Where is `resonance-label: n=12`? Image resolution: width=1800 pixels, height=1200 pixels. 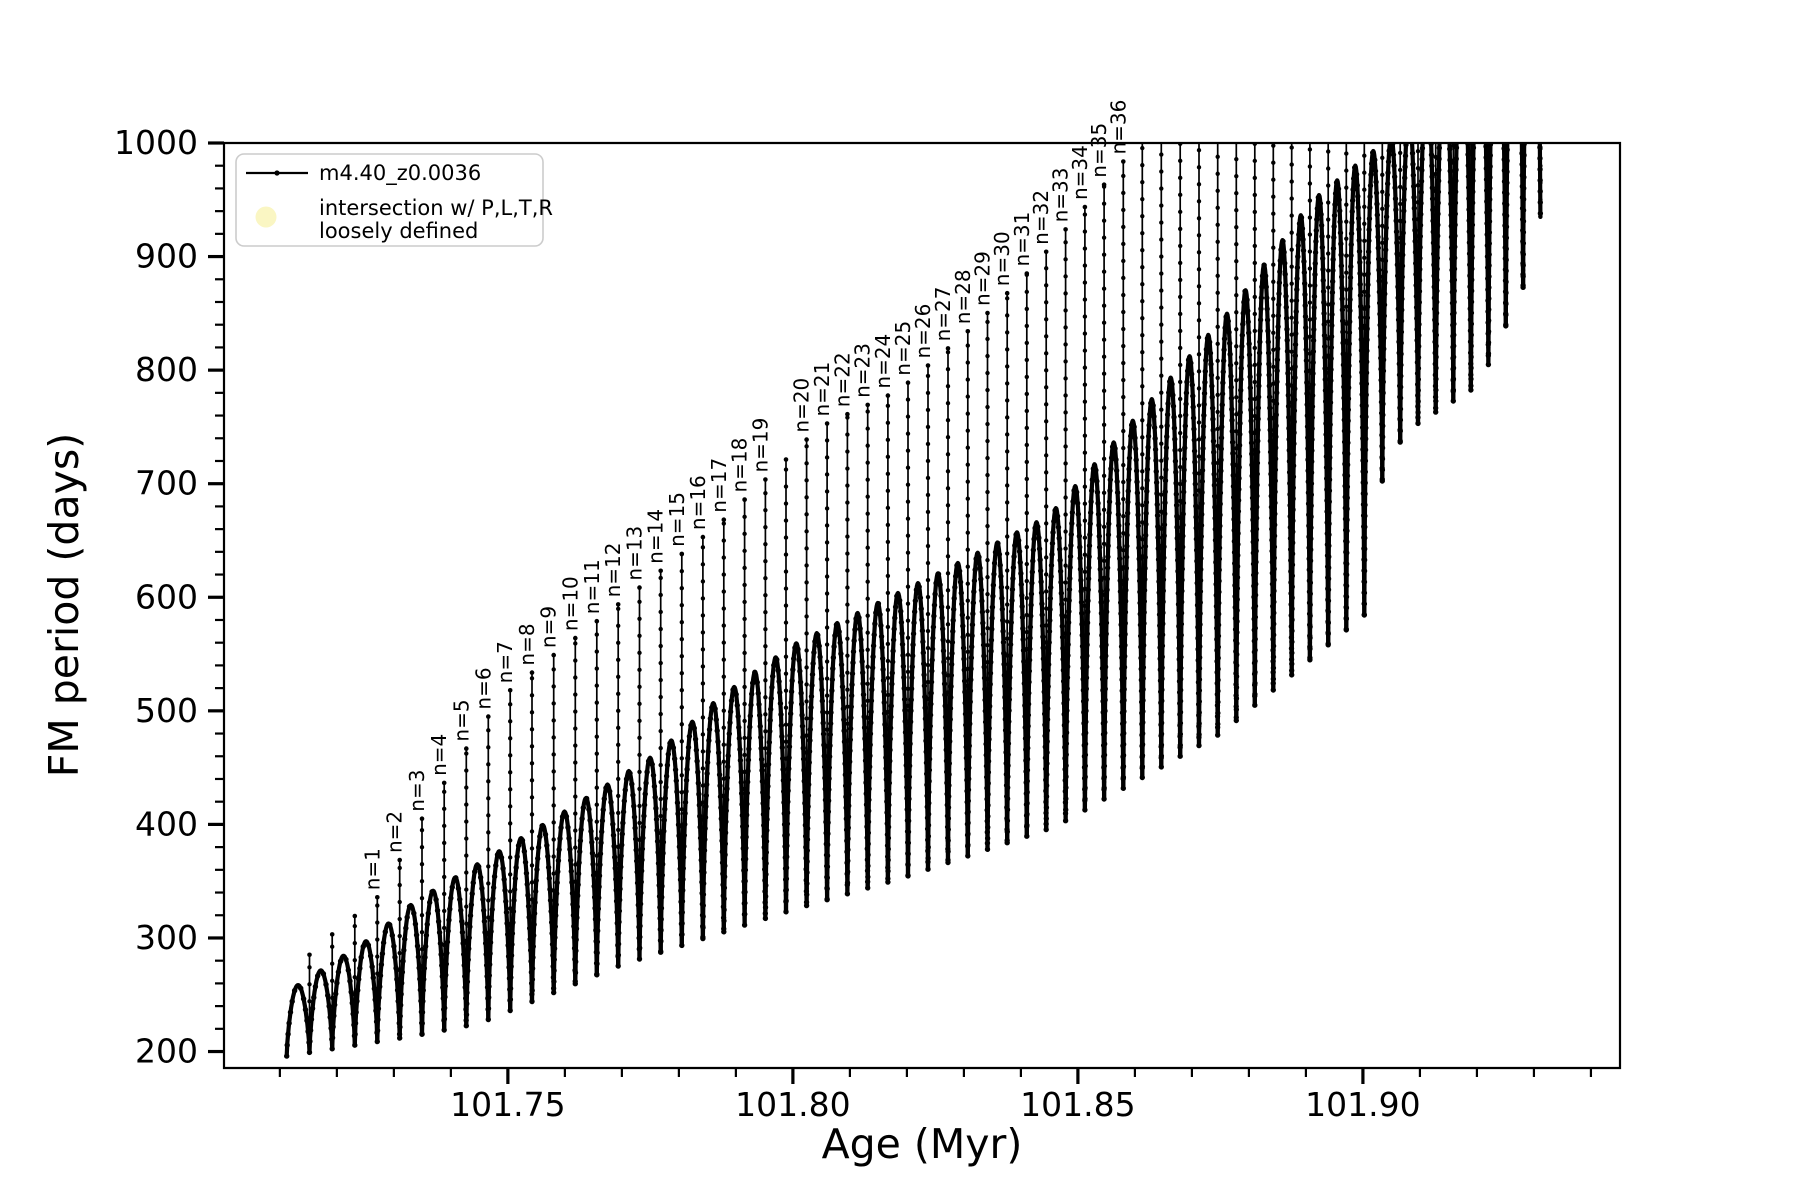 resonance-label: n=12 is located at coordinates (613, 570).